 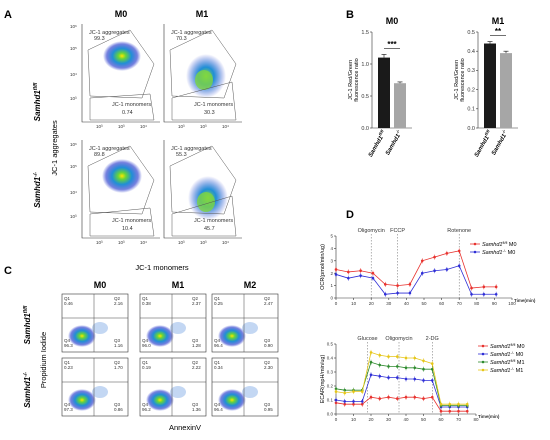 What do you see at coordinates (146, 303) in the screenshot?
I see `quadrant-value: 0.38` at bounding box center [146, 303].